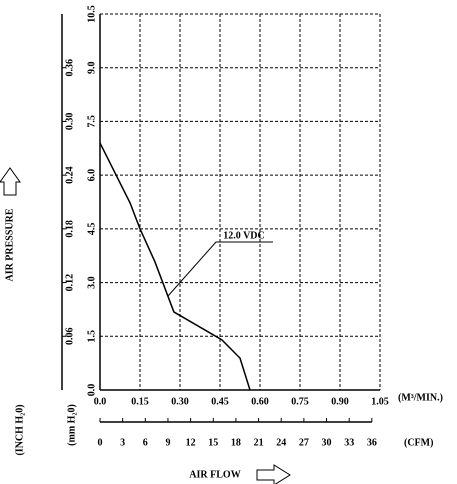 This screenshot has height=484, width=457. Describe the element at coordinates (19, 429) in the screenshot. I see `y2-label: (INCH H₂0)` at that location.